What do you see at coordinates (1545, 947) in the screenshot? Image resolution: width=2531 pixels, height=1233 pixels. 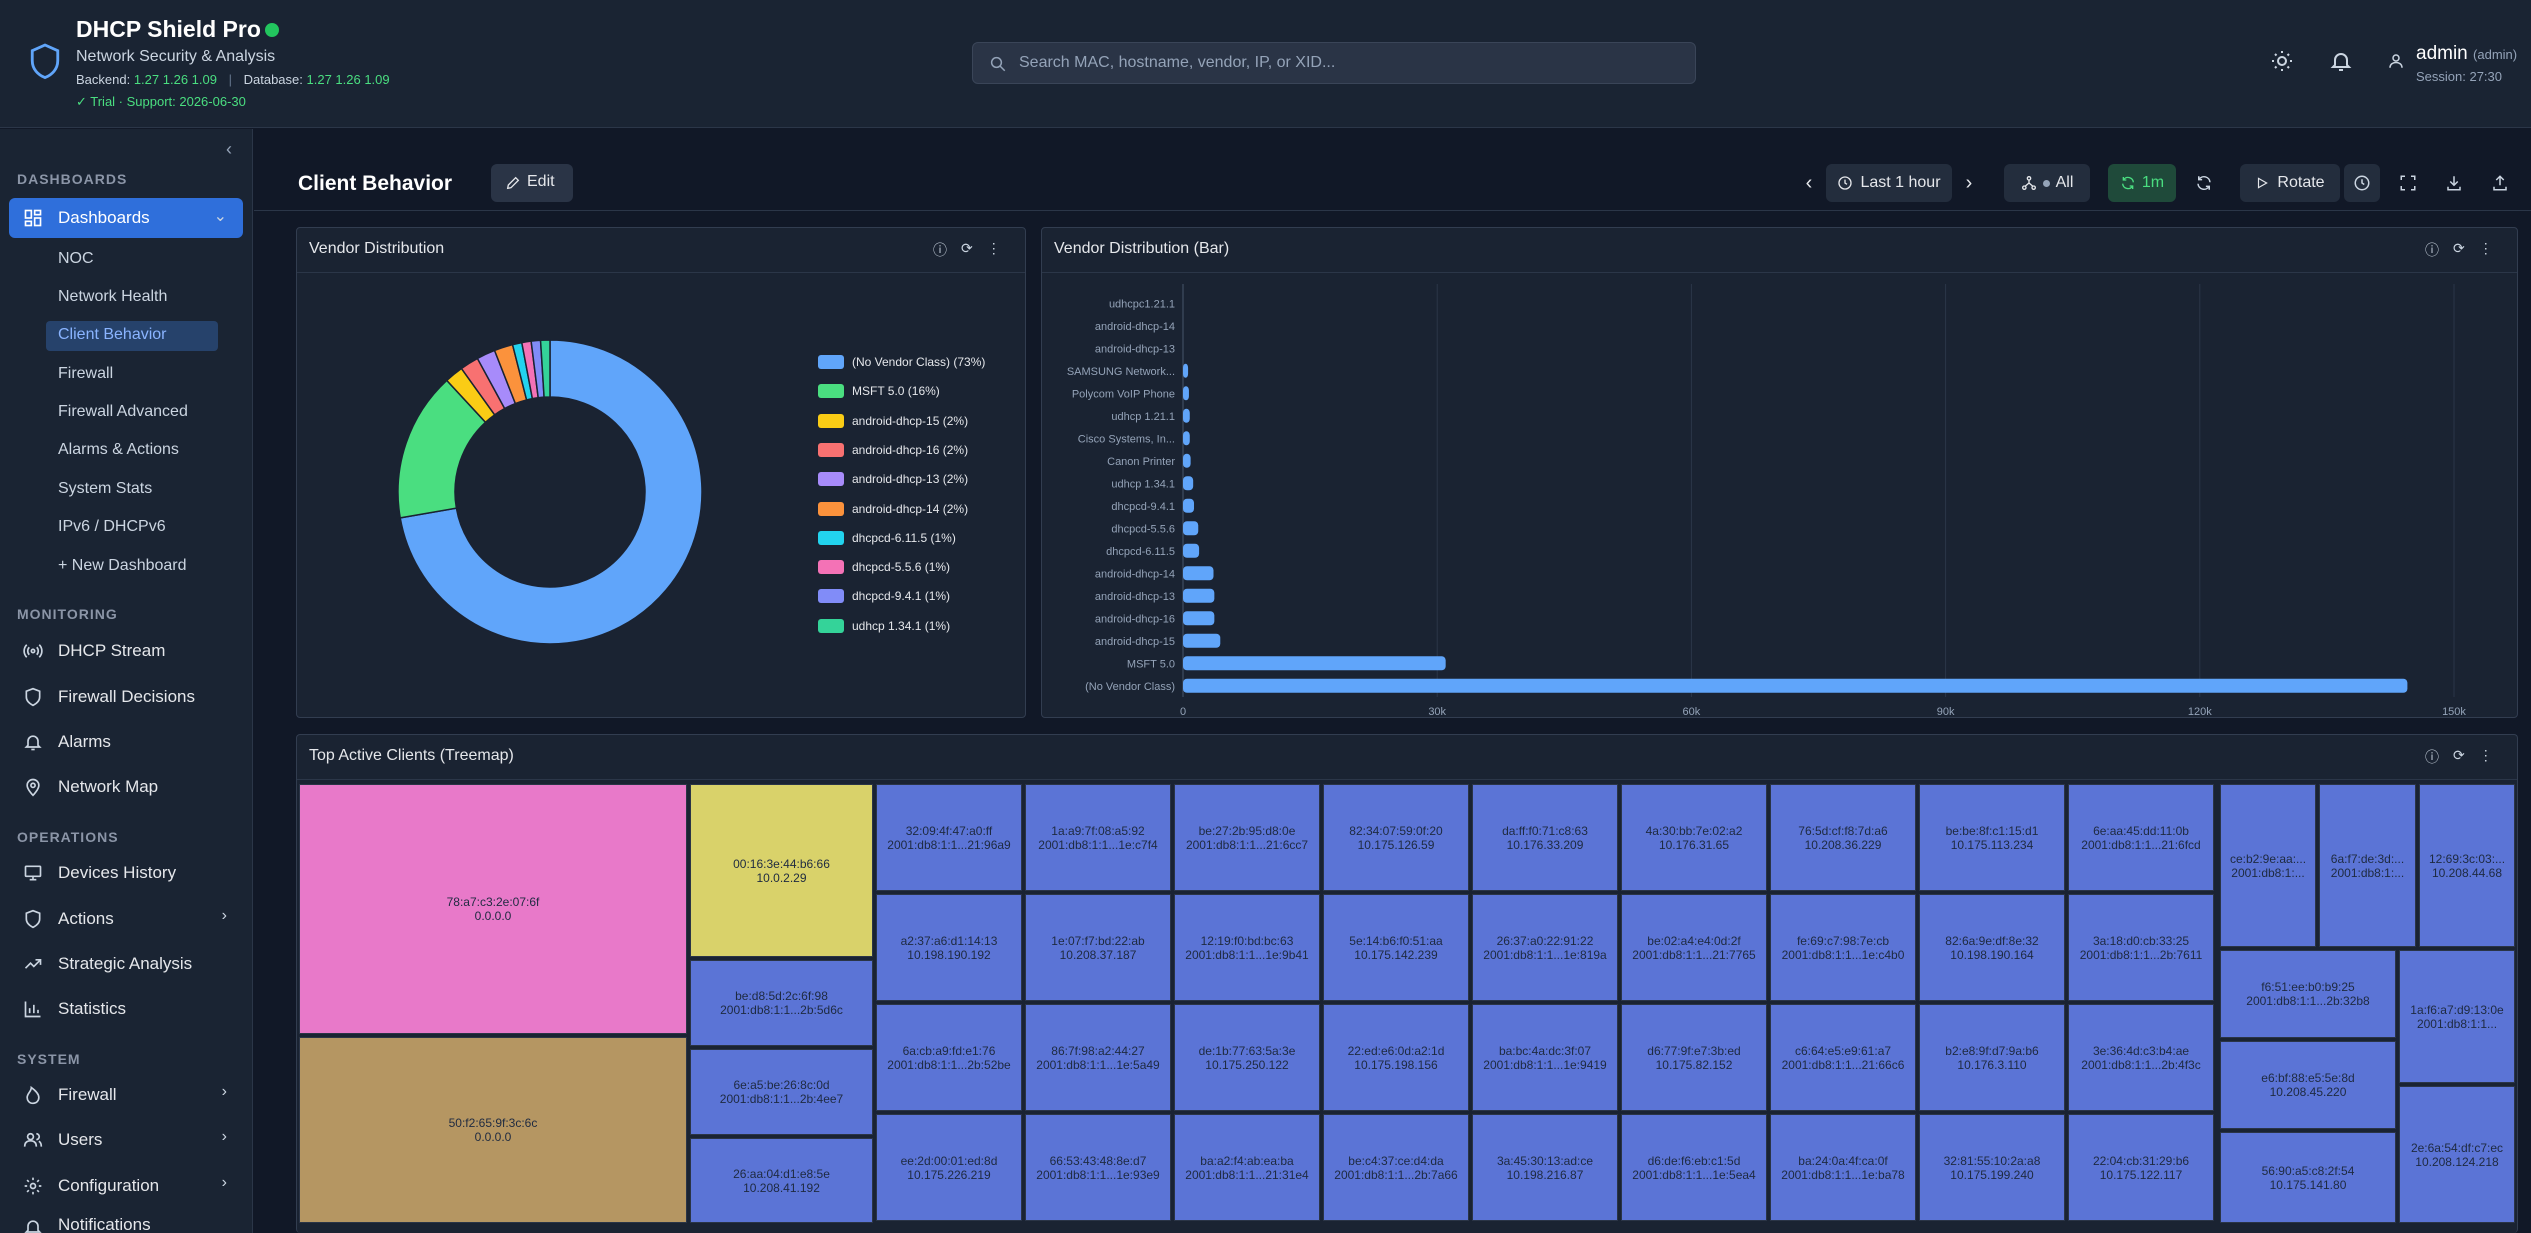 I see `treemap-cell: 26:37:a0:22:91:22 2001:db8:1:1...1e:819a` at bounding box center [1545, 947].